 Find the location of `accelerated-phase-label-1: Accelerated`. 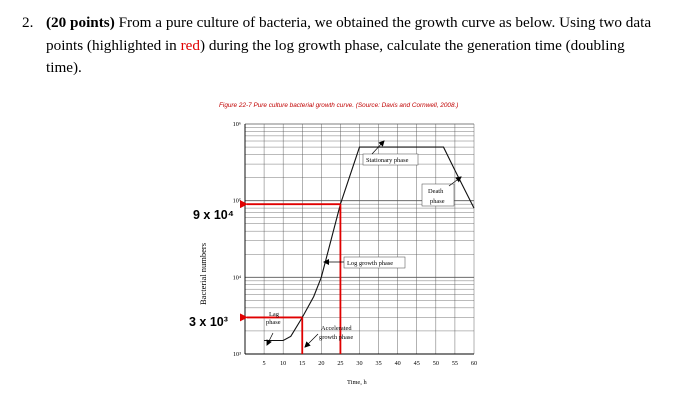

accelerated-phase-label-1: Accelerated is located at coordinates (336, 328).